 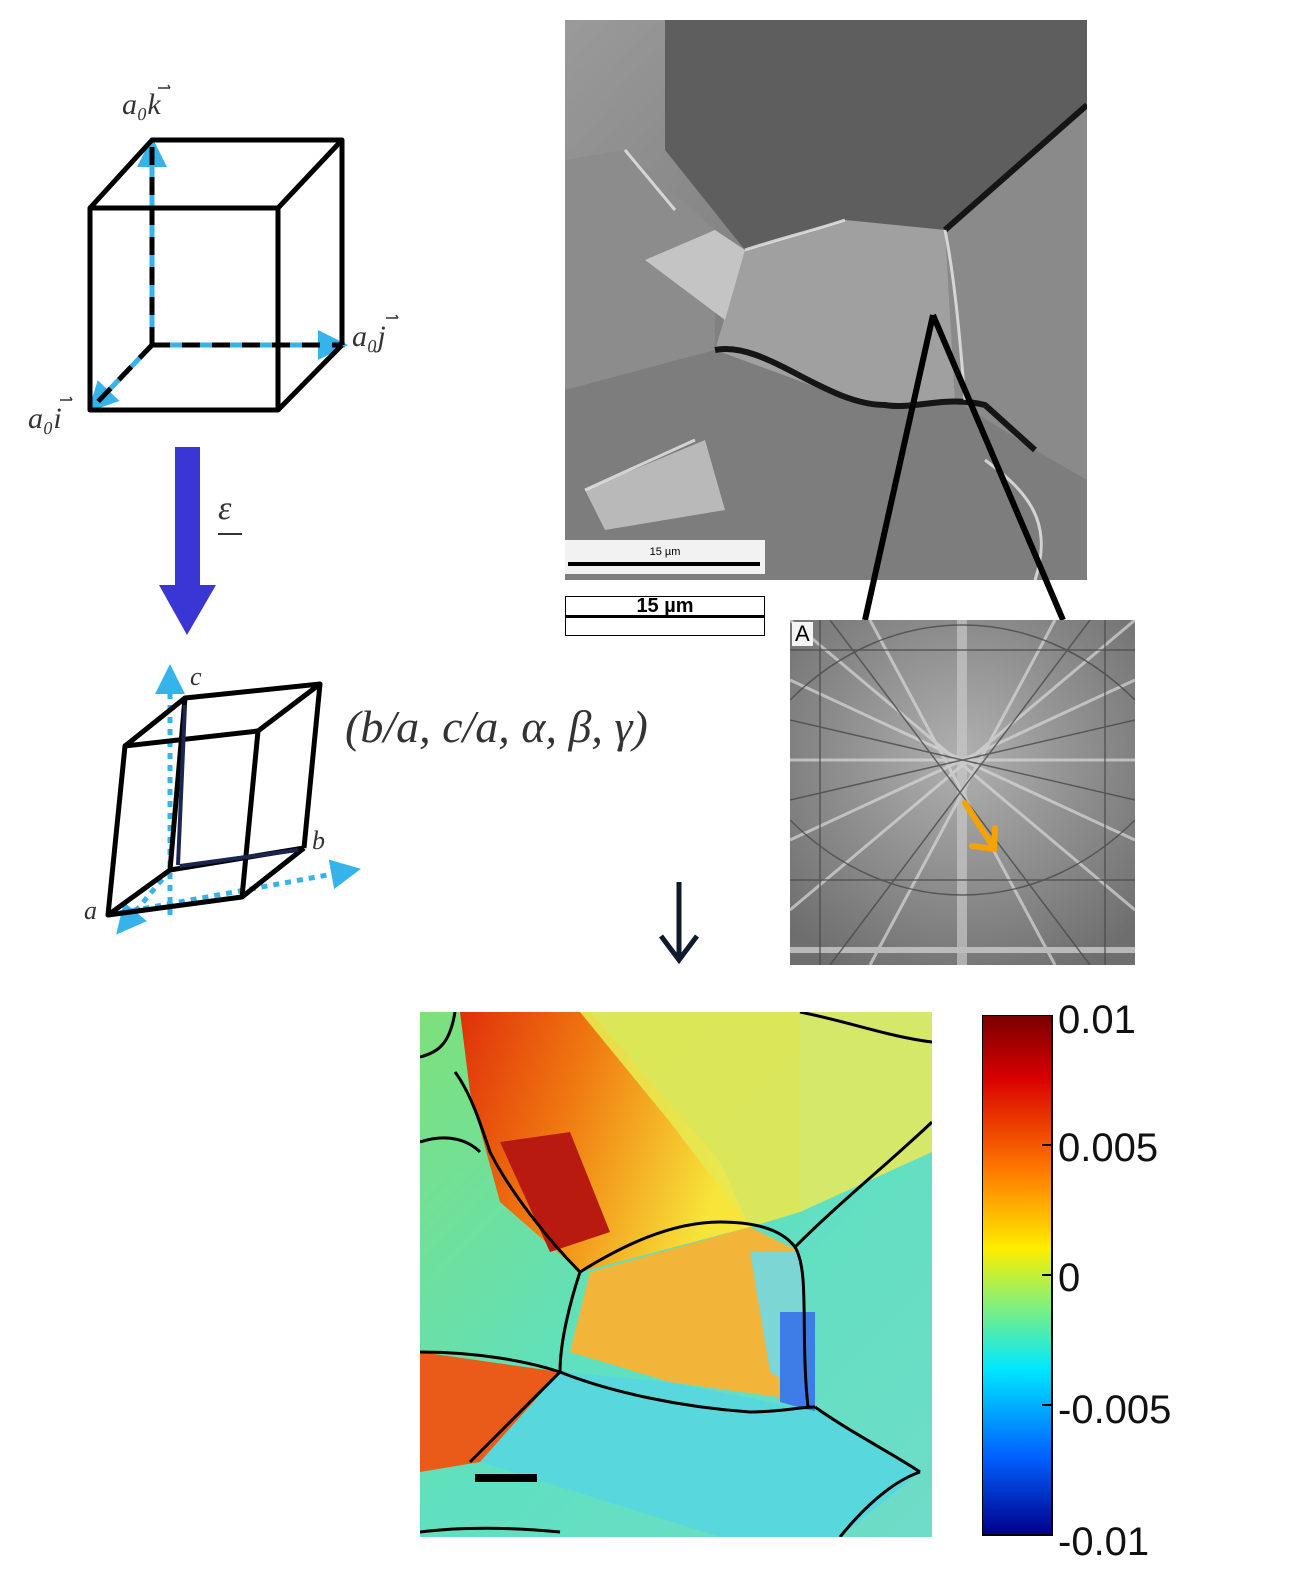 What do you see at coordinates (187, 541) in the screenshot?
I see `strain-arrow` at bounding box center [187, 541].